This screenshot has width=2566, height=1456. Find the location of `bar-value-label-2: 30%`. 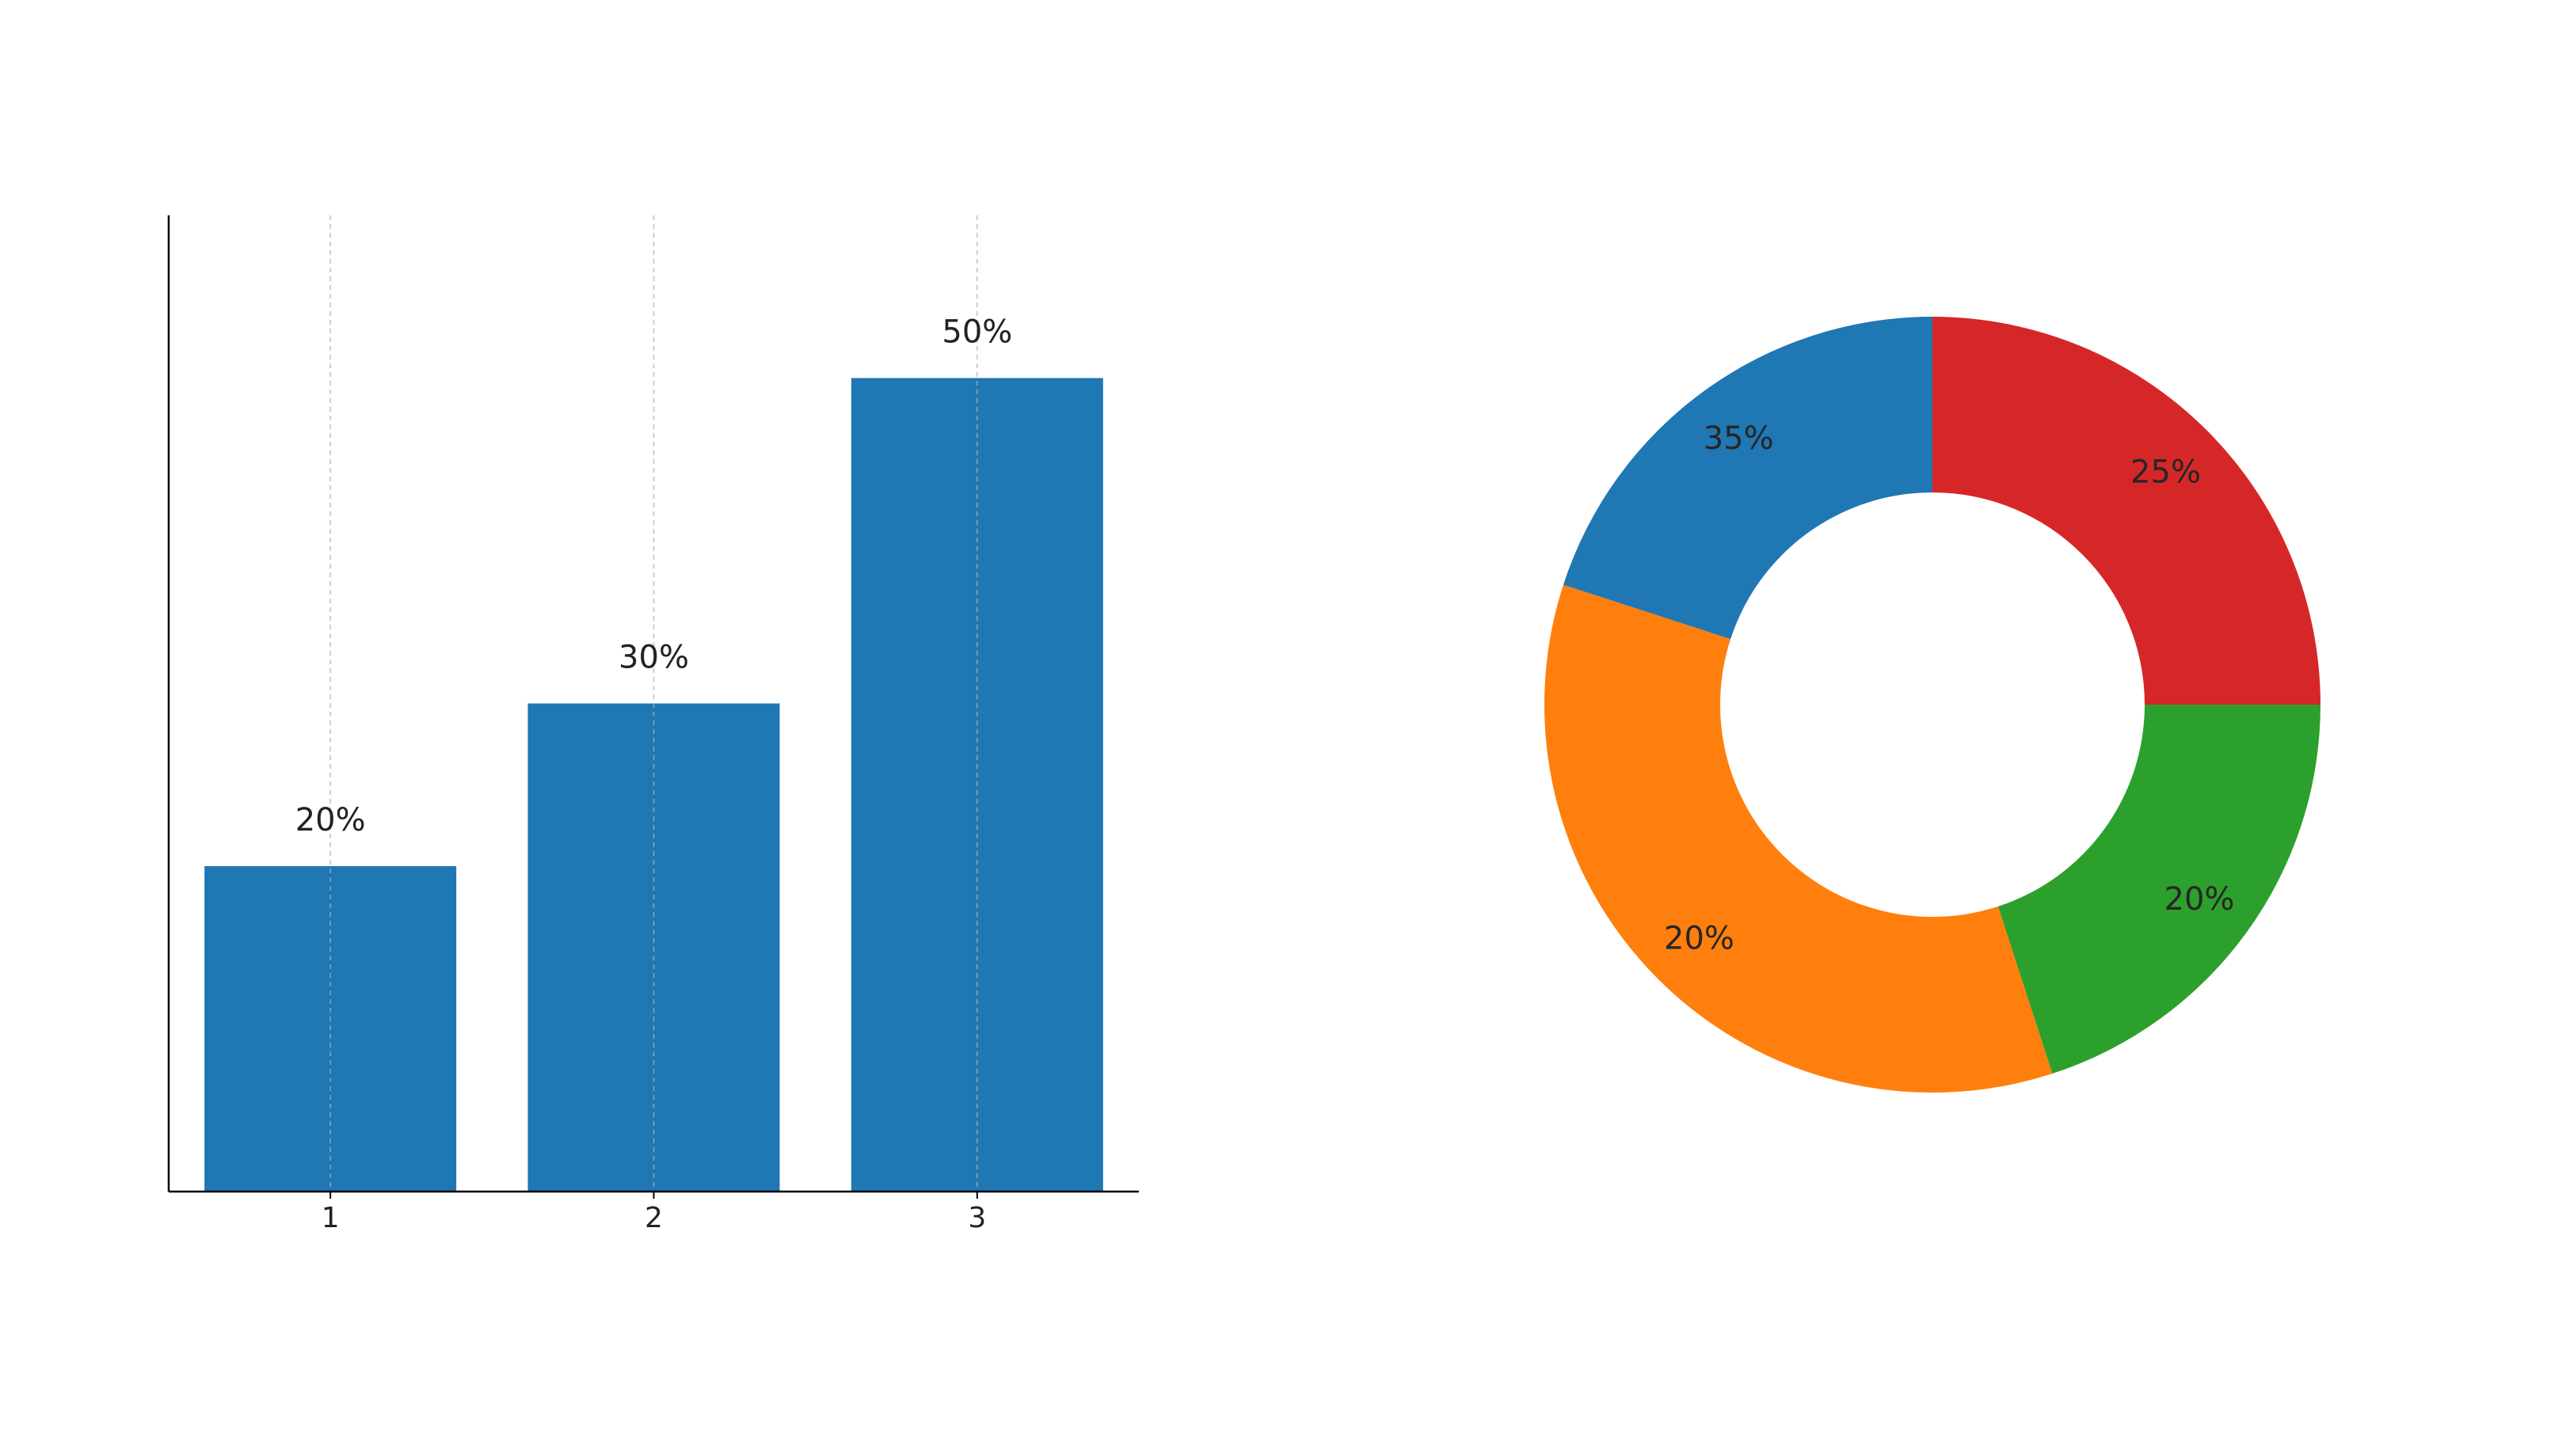

bar-value-label-2: 30% is located at coordinates (654, 658).